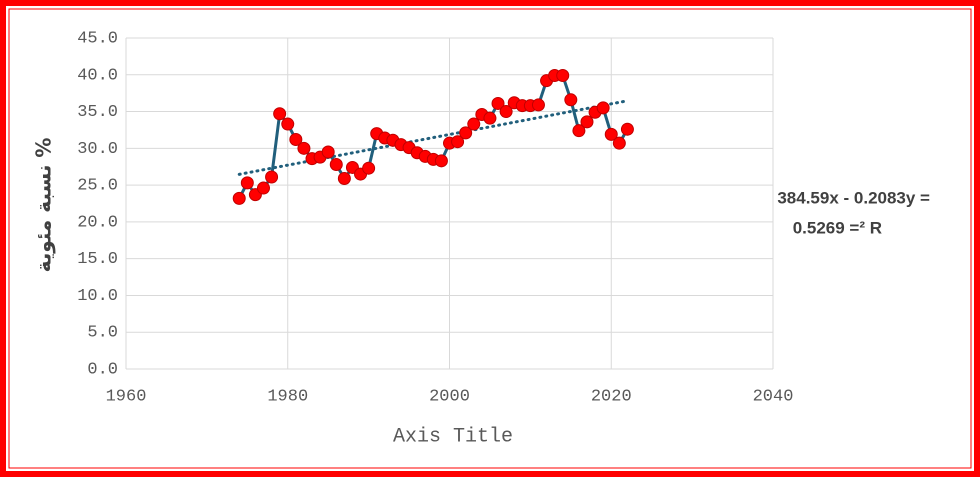 This screenshot has width=980, height=477. What do you see at coordinates (97, 296) in the screenshot?
I see `y-tick-label: 10.0` at bounding box center [97, 296].